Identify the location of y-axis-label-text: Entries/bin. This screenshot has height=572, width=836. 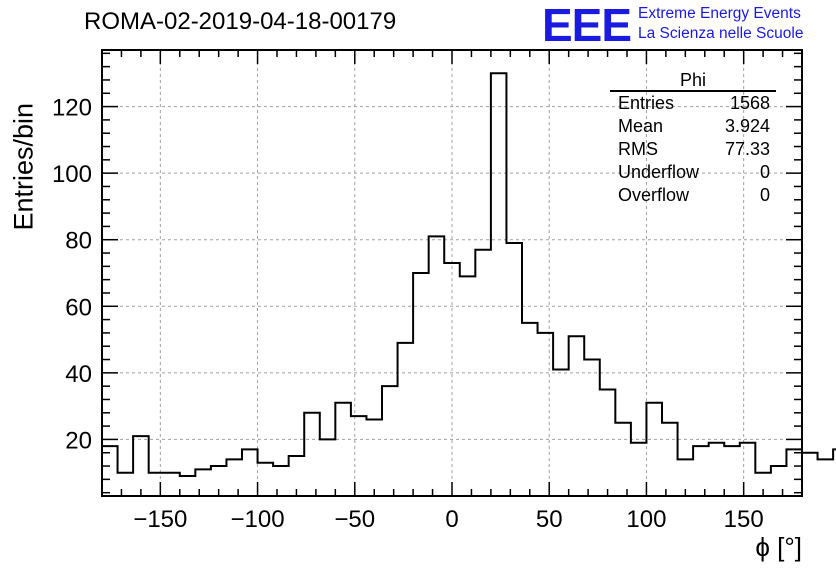
(23, 166).